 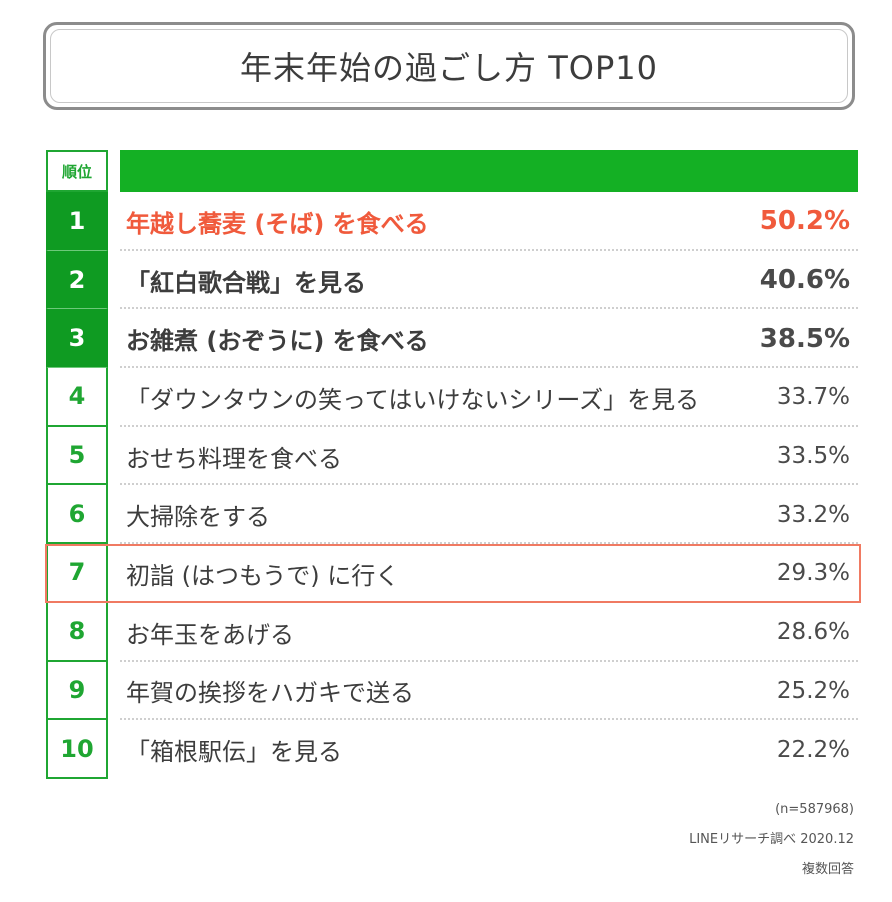 What do you see at coordinates (814, 809) in the screenshot?
I see `sample-size-note: (n=587968)` at bounding box center [814, 809].